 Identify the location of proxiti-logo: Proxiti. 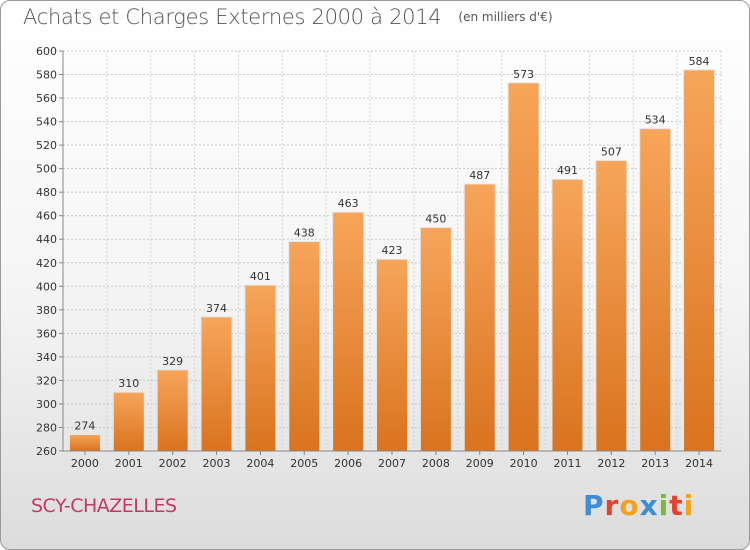
(638, 505).